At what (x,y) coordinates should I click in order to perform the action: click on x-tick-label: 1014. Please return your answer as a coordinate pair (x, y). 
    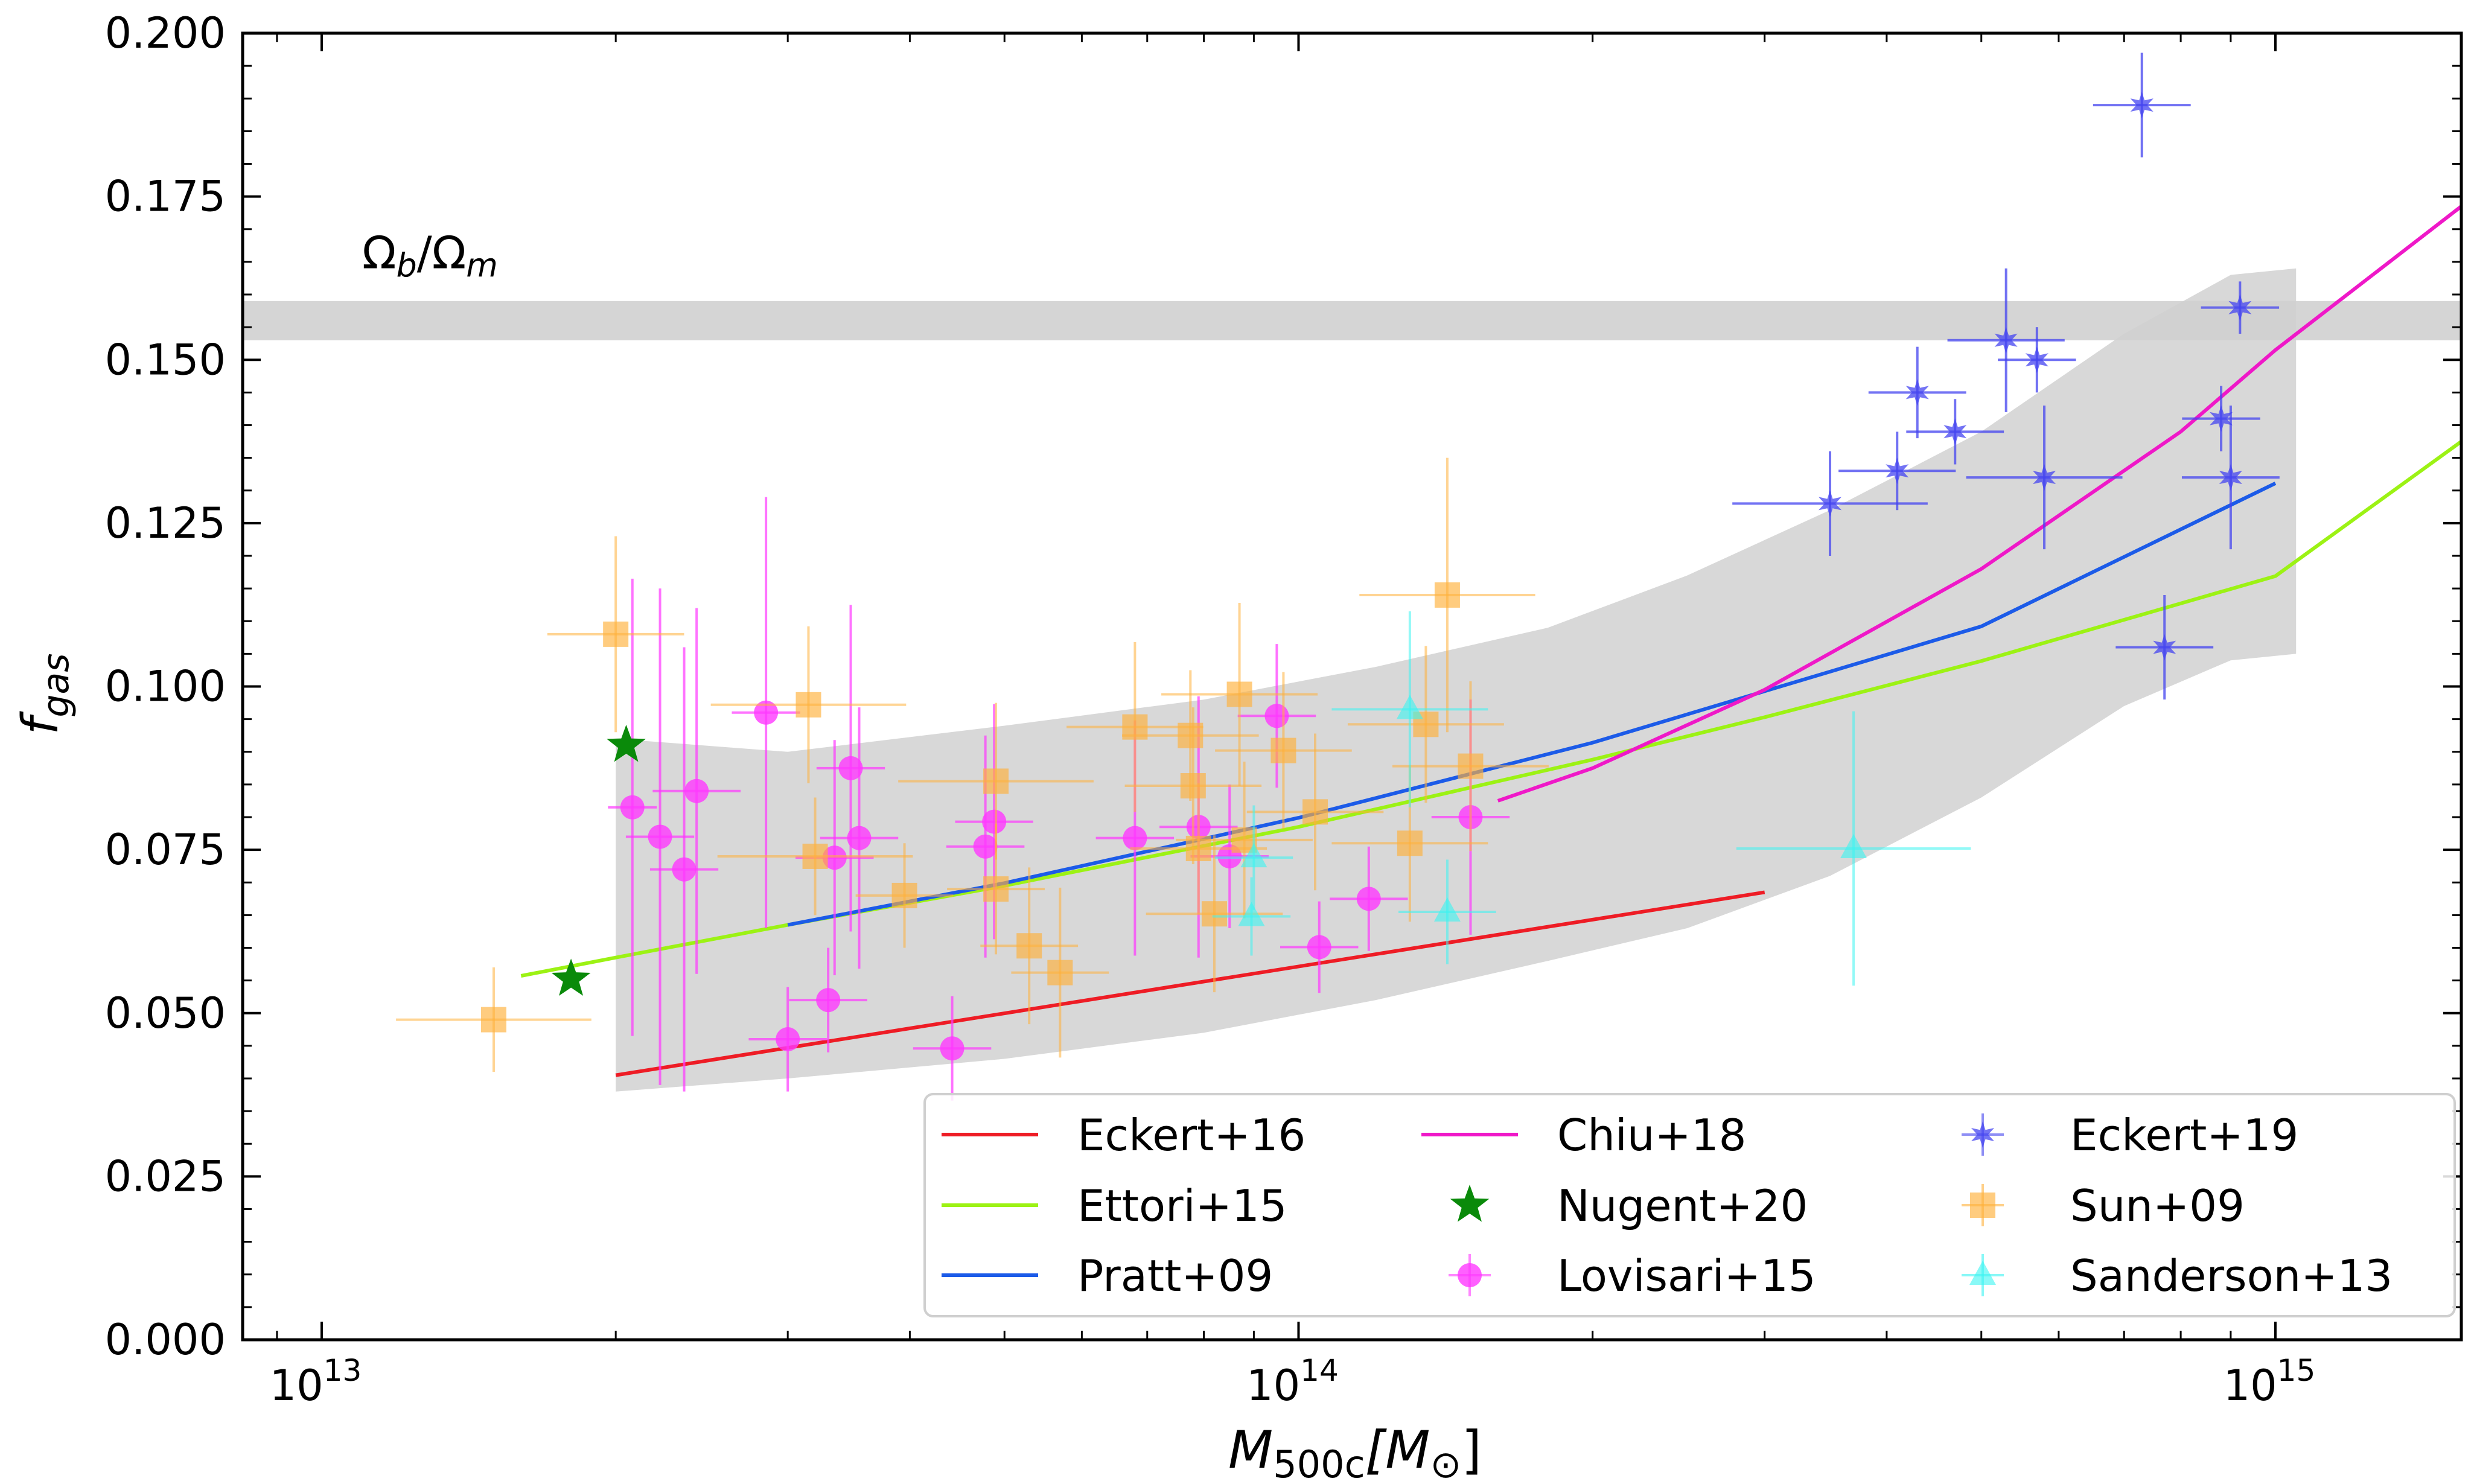
    Looking at the image, I should click on (1292, 1382).